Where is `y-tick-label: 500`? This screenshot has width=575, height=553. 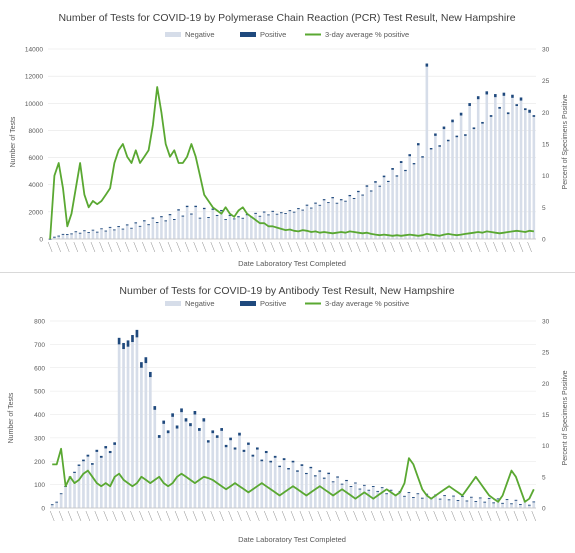
y-tick-label: 500 is located at coordinates (39, 392).